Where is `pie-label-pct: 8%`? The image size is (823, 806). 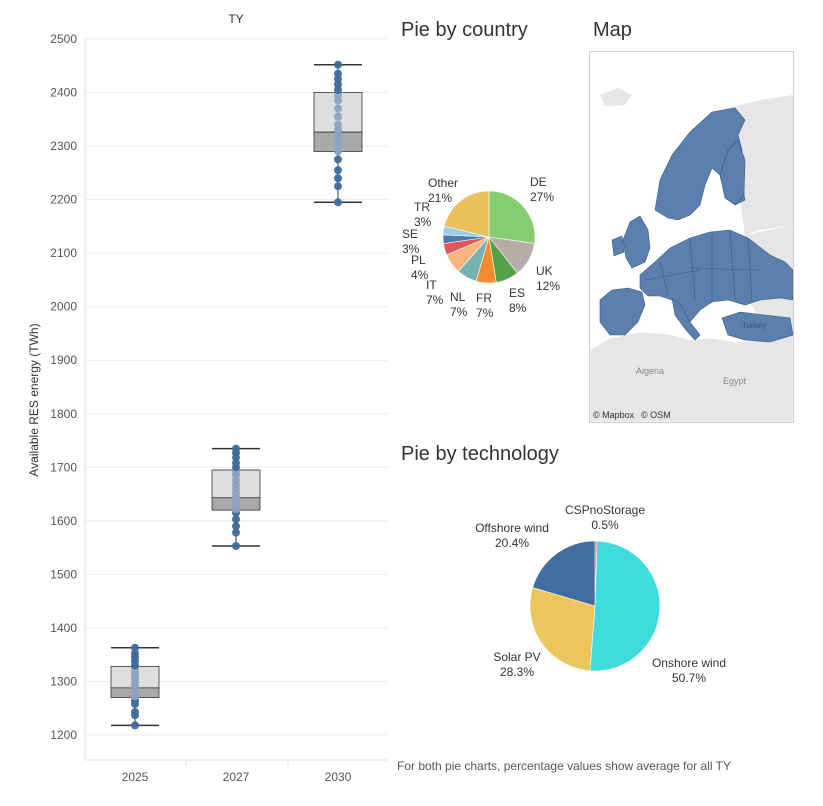
pie-label-pct: 8% is located at coordinates (518, 308).